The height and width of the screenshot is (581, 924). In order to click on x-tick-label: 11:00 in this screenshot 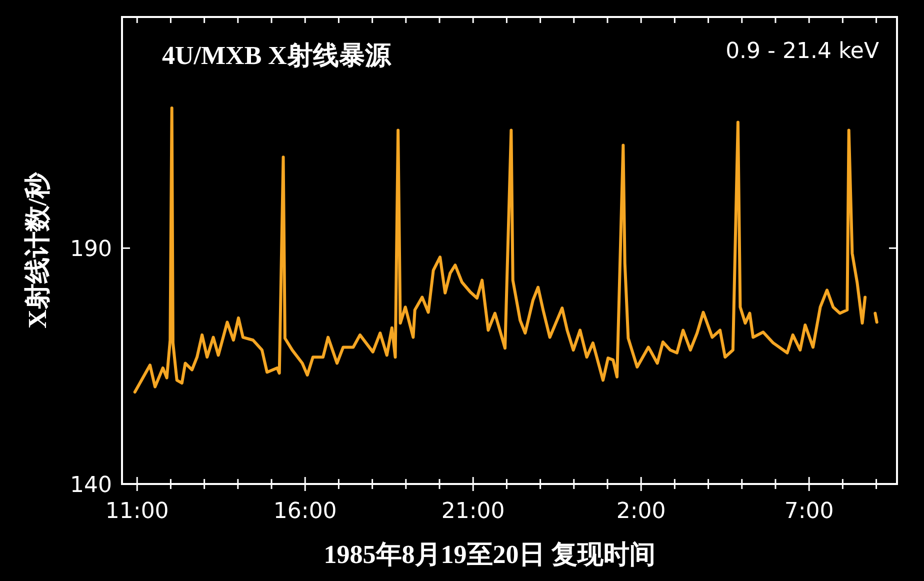, I will do `click(137, 511)`.